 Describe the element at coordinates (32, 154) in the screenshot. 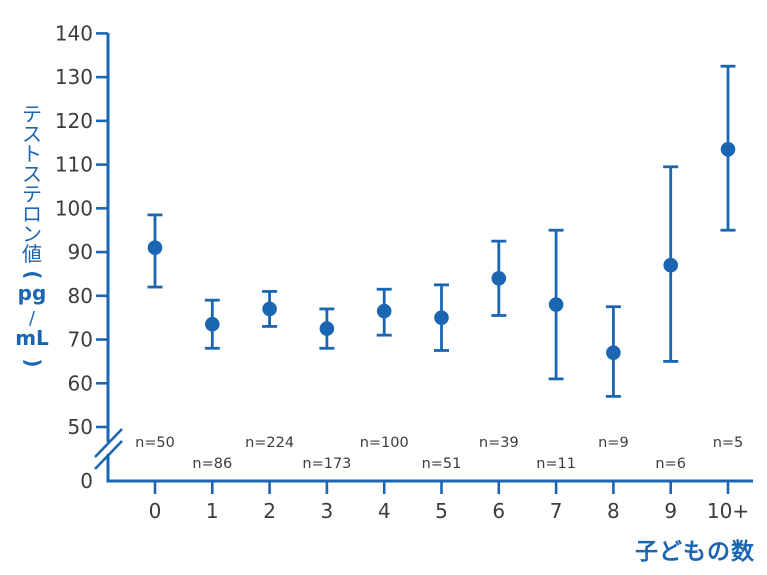

I see `y-axis-title-char: ト` at that location.